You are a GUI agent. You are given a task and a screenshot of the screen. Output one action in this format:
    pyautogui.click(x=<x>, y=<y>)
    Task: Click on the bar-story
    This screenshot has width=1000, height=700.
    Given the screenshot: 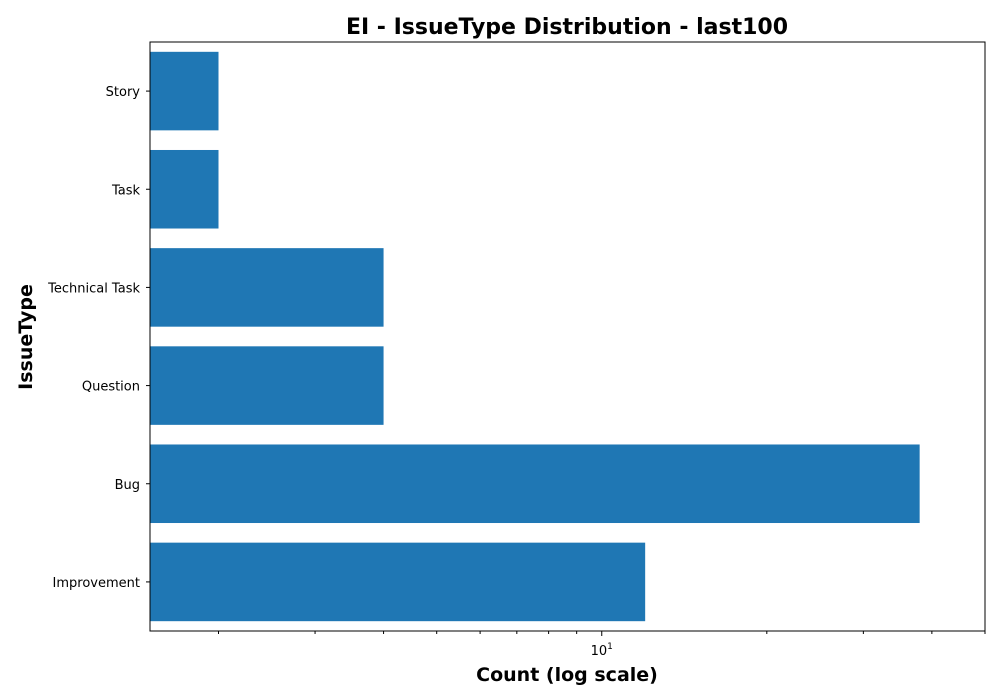 What is the action you would take?
    pyautogui.click(x=184, y=91)
    